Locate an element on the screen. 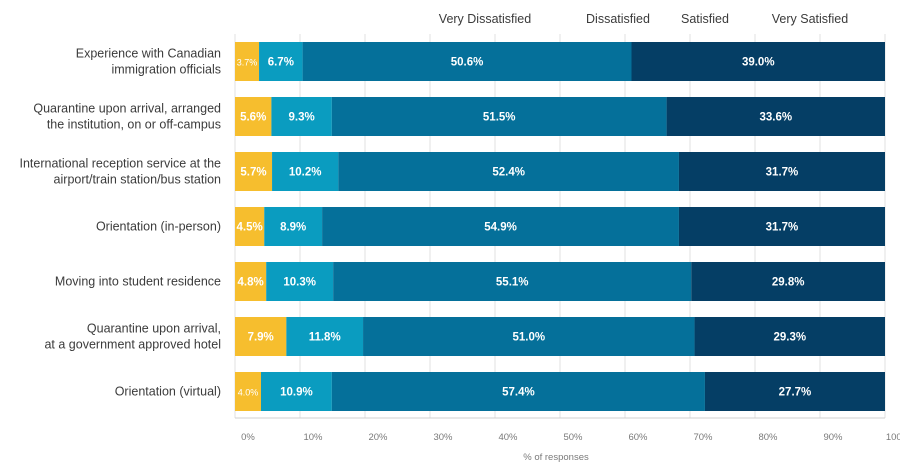 This screenshot has height=471, width=900. data-label: 52.4% is located at coordinates (508, 173).